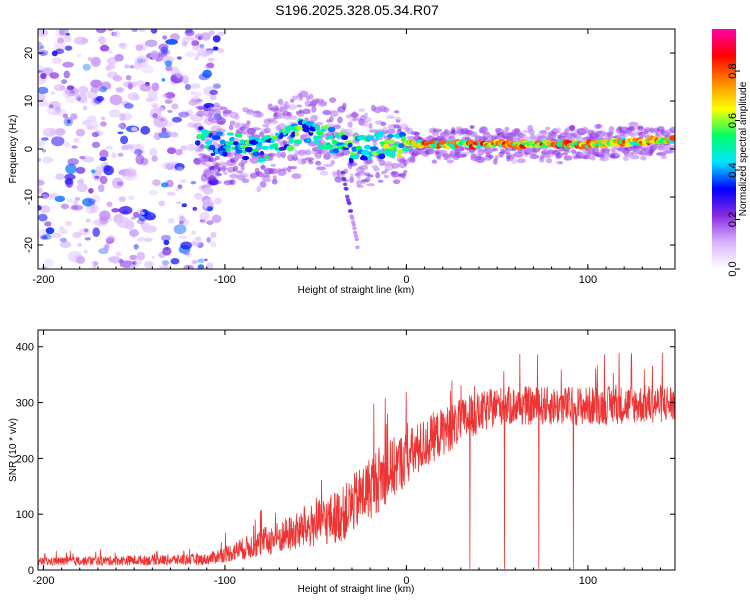 Image resolution: width=750 pixels, height=600 pixels. I want to click on y-tick-label: 300, so click(25, 404).